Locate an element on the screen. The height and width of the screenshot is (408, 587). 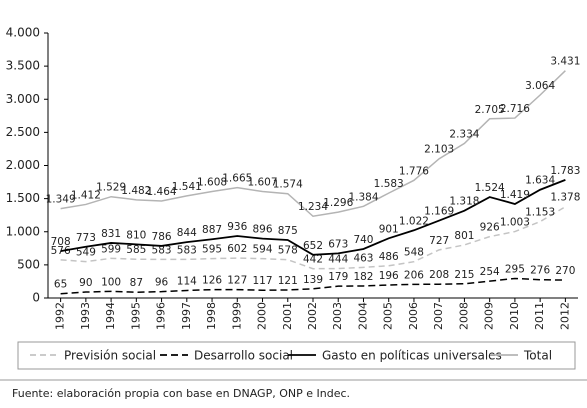
data-label: 1.022 is located at coordinates (414, 221).